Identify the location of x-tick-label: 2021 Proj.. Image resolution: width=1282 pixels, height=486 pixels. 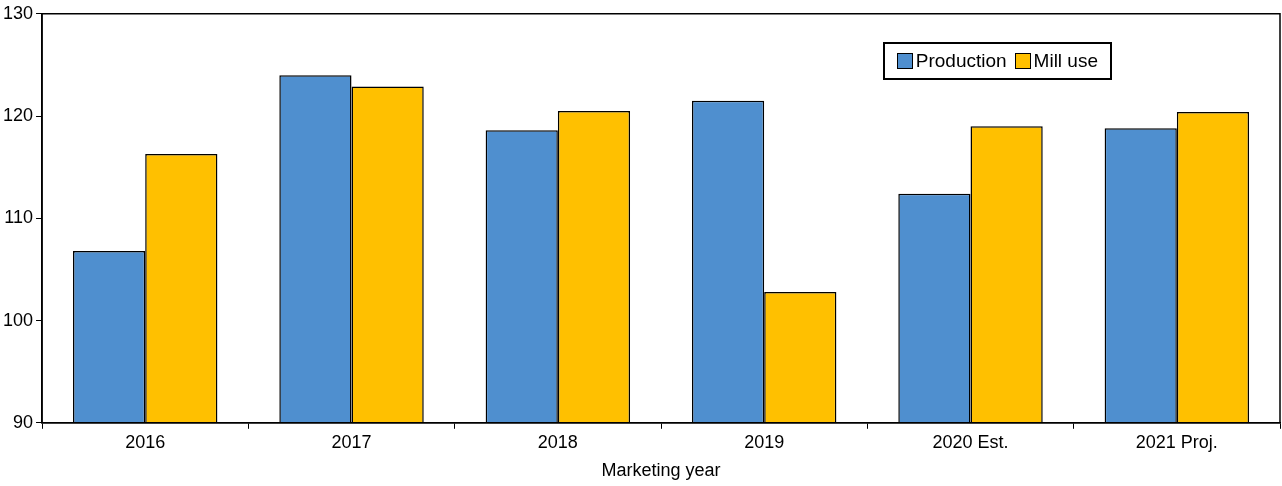
(1176, 441).